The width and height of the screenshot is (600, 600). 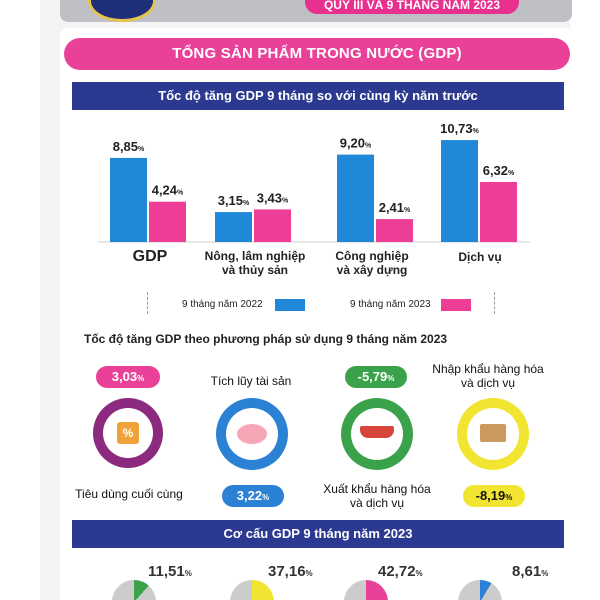 What do you see at coordinates (377, 503) in the screenshot?
I see `exports-label-line2: và dịch vụ` at bounding box center [377, 503].